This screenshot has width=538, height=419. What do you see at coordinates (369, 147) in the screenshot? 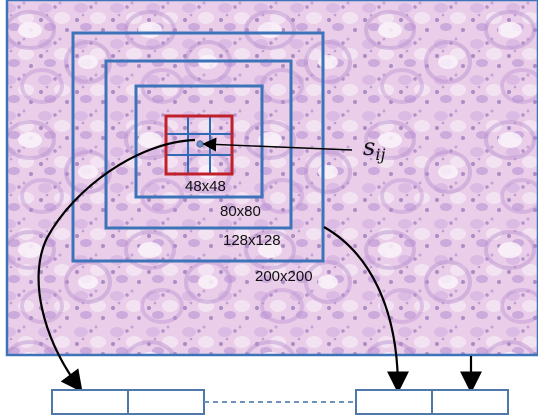
I see `pixel-label-base: s` at bounding box center [369, 147].